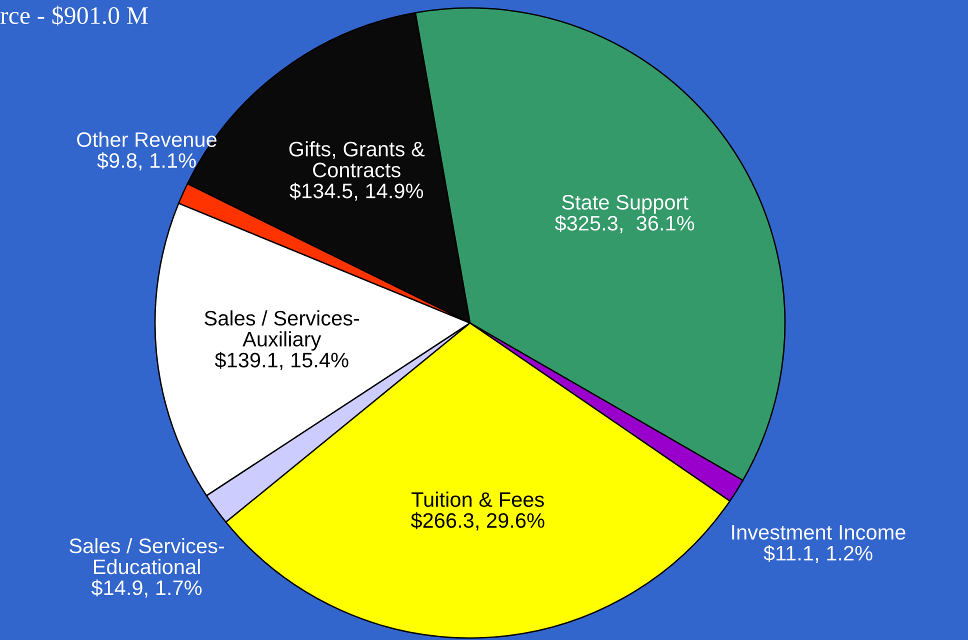 The height and width of the screenshot is (640, 968). What do you see at coordinates (146, 161) in the screenshot?
I see `data-label: $9.8, 1.1%` at bounding box center [146, 161].